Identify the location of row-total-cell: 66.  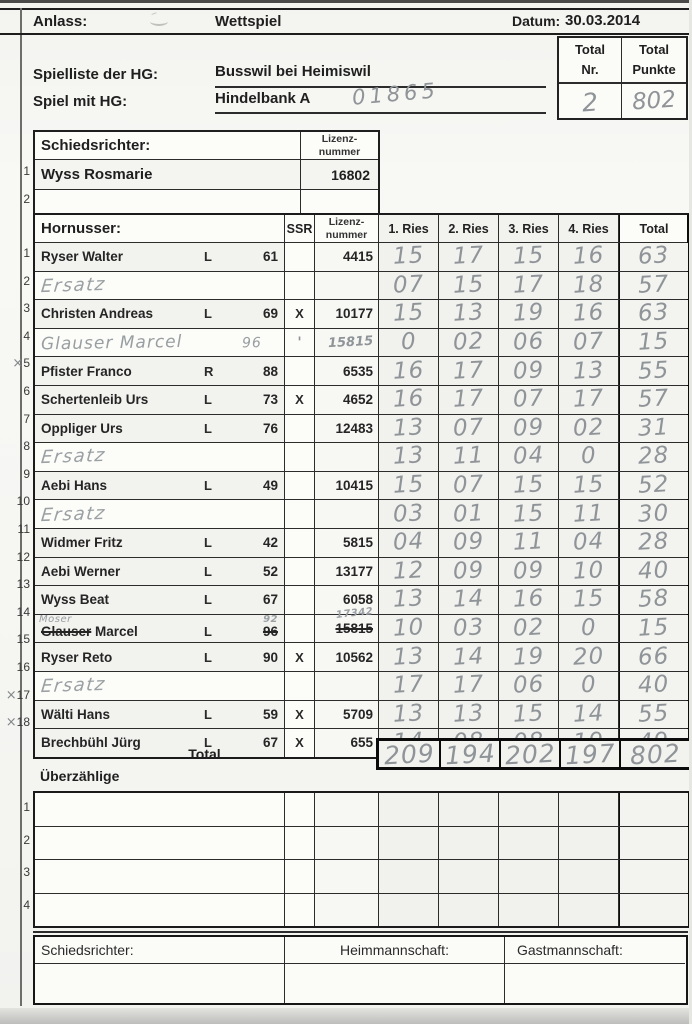
(653, 657).